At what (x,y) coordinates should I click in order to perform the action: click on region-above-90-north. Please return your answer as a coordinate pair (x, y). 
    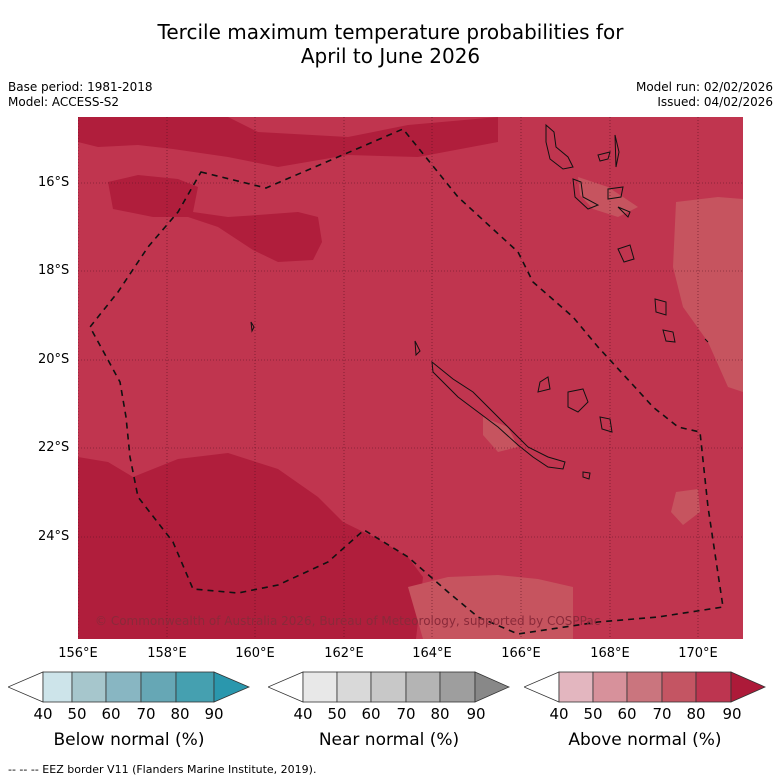
    Looking at the image, I should click on (288, 142).